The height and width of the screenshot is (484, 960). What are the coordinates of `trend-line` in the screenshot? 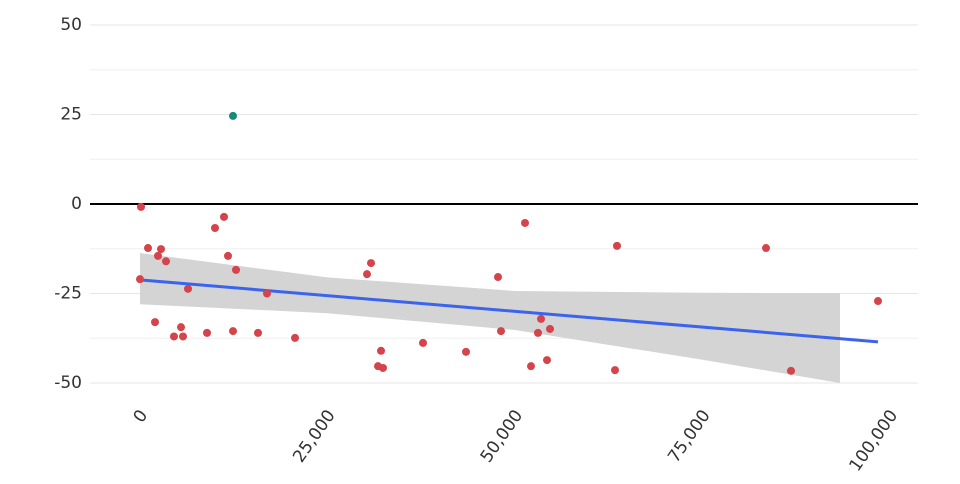 It's located at (509, 311).